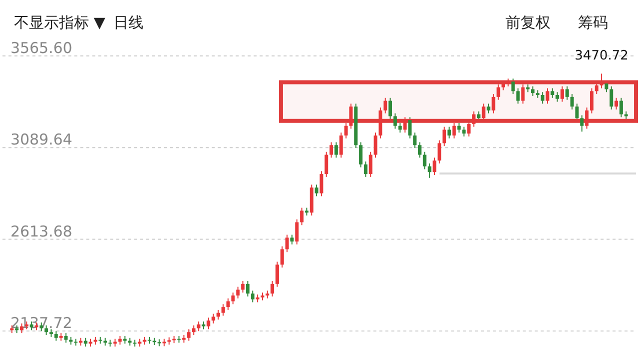 This screenshot has height=360, width=640. Describe the element at coordinates (593, 22) in the screenshot. I see `annotation: 筹码` at that location.